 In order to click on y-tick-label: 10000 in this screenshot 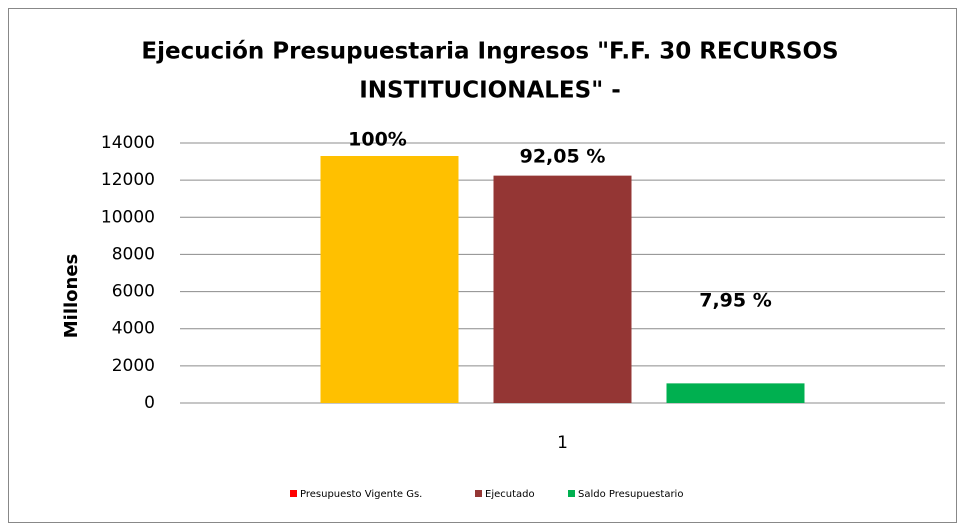, I will do `click(128, 217)`.